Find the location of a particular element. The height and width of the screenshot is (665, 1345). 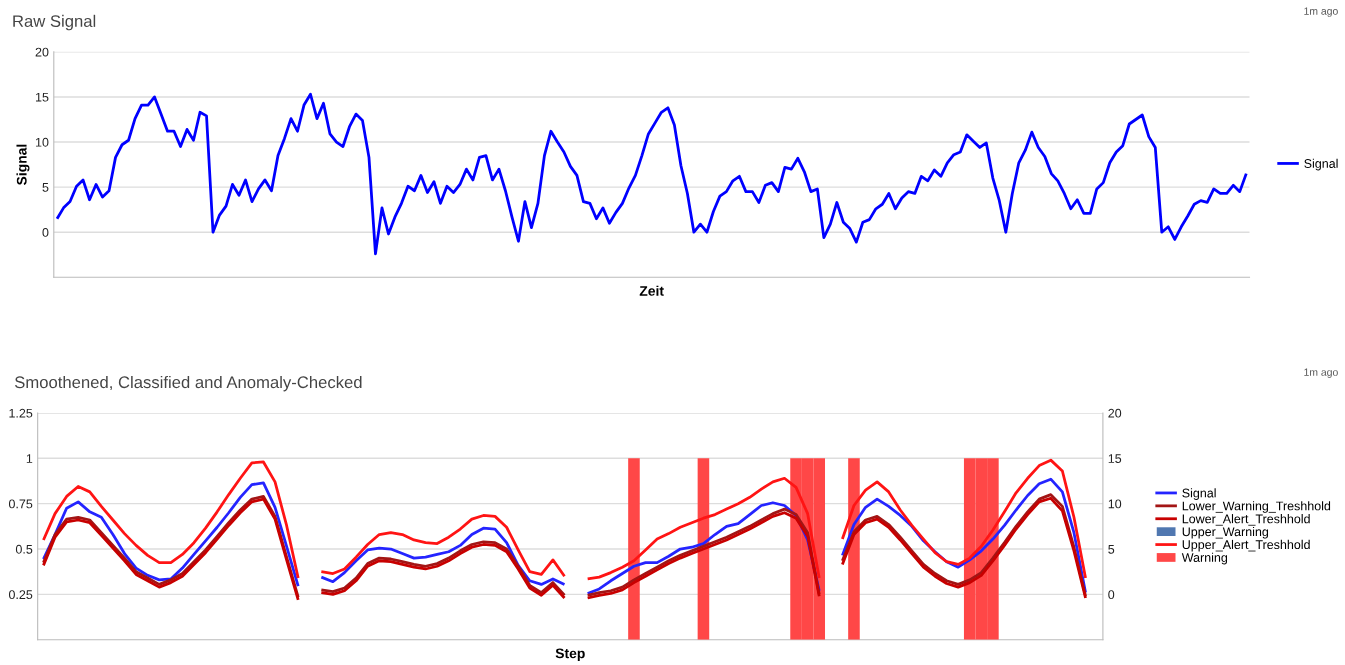

y-tick-label: 0.25 is located at coordinates (20, 595).